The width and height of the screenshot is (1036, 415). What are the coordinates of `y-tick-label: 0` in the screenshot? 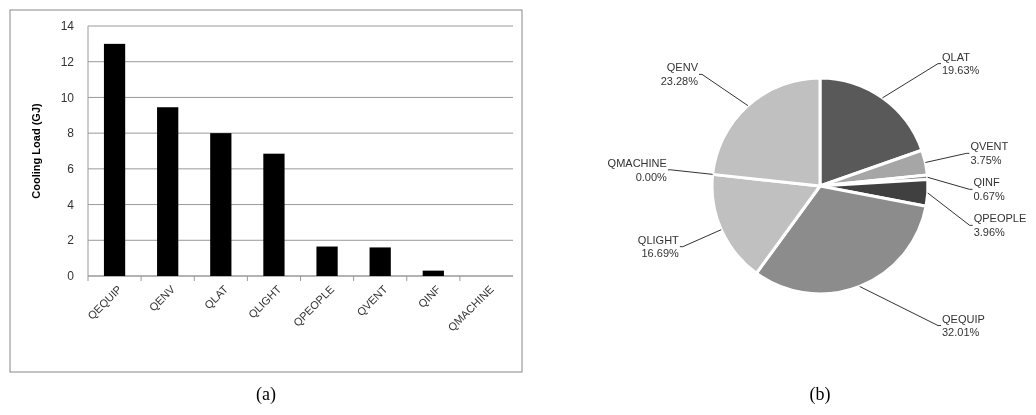 It's located at (71, 276).